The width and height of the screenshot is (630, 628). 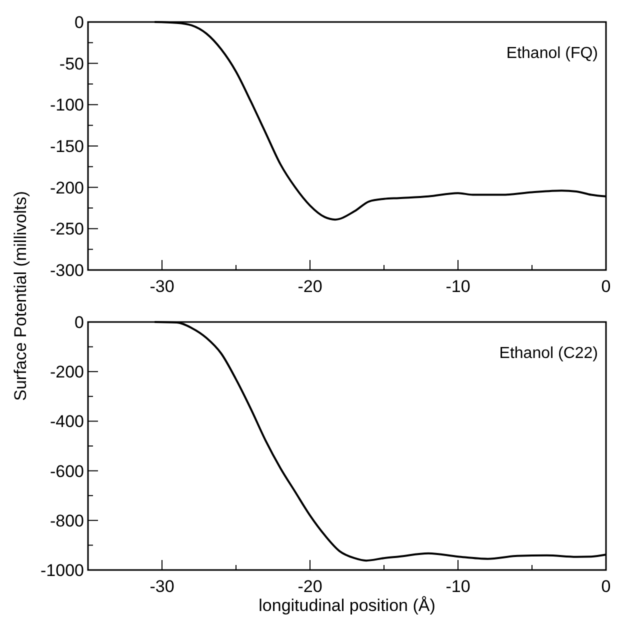 I want to click on y-tick-label: -400, so click(x=67, y=422).